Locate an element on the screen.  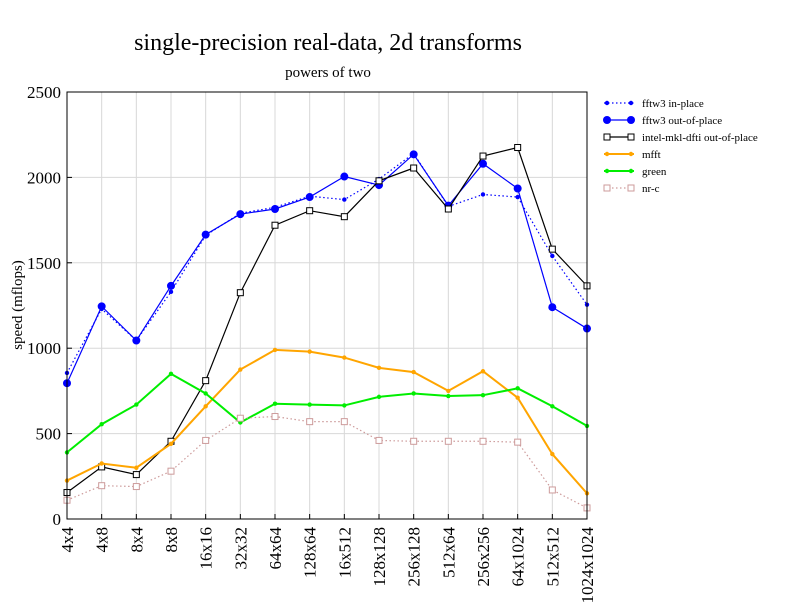
x-tick-label: 256x256 is located at coordinates (483, 557).